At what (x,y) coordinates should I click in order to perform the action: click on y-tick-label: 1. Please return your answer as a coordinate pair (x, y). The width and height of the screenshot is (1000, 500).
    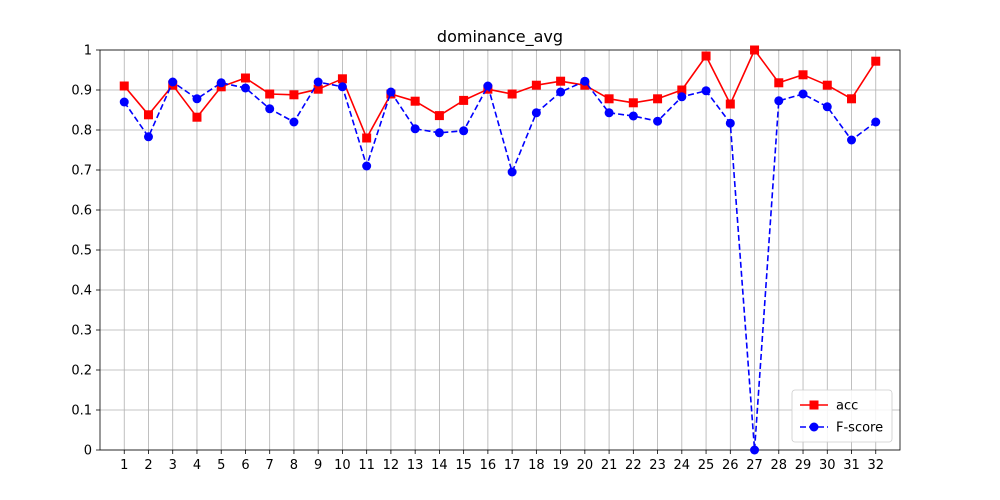
    Looking at the image, I should click on (88, 51).